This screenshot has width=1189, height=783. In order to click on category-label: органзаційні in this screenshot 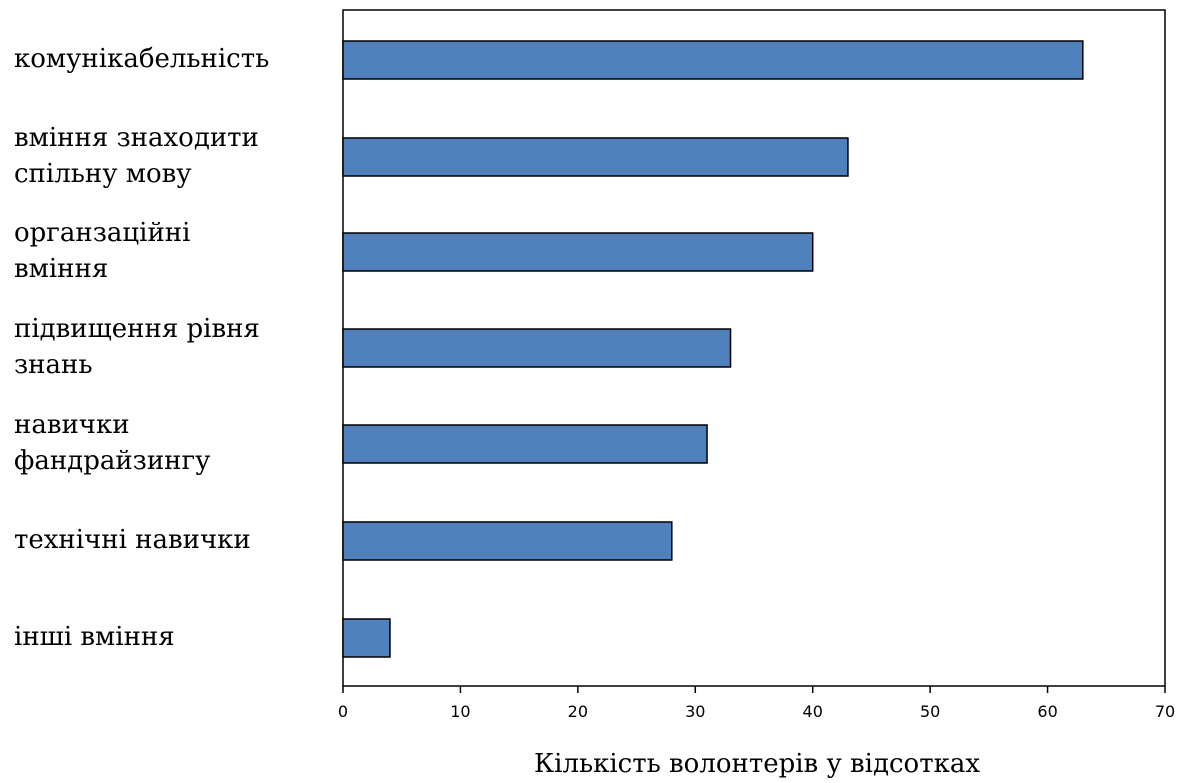, I will do `click(102, 233)`.